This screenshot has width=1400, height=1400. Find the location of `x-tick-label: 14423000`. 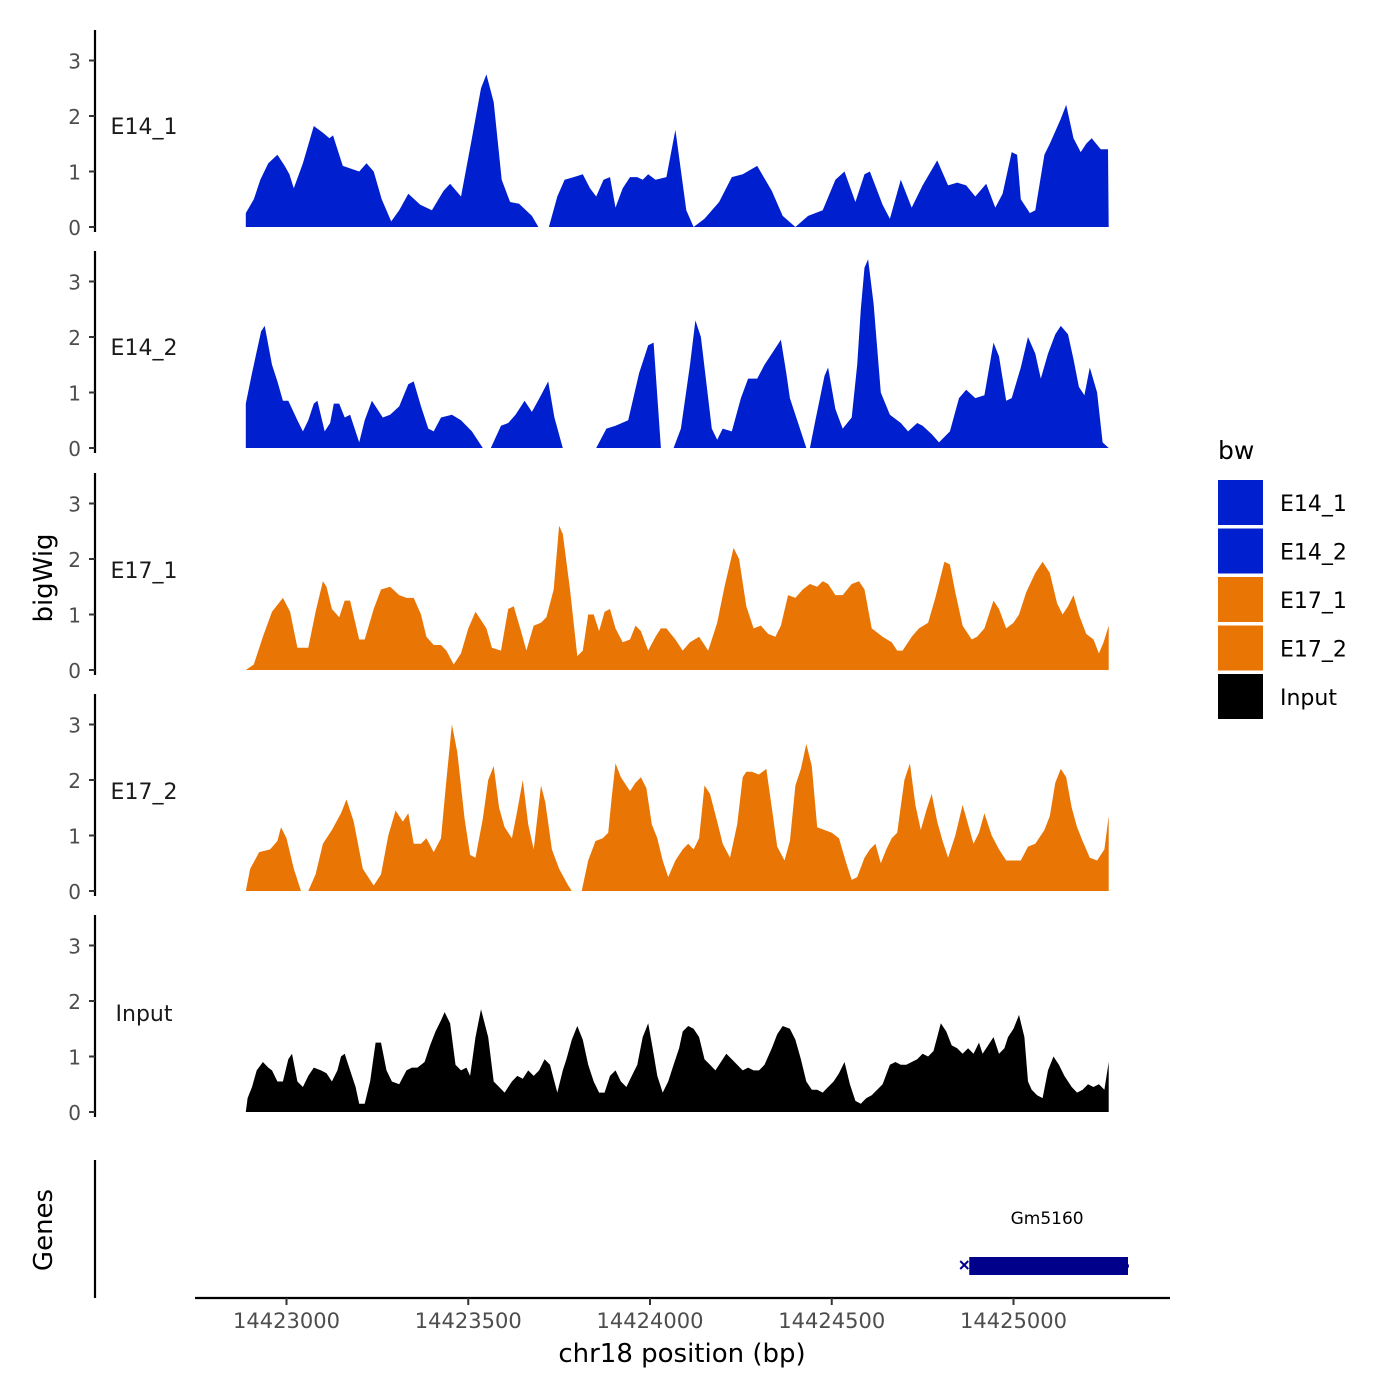

x-tick-label: 14423000 is located at coordinates (286, 1321).